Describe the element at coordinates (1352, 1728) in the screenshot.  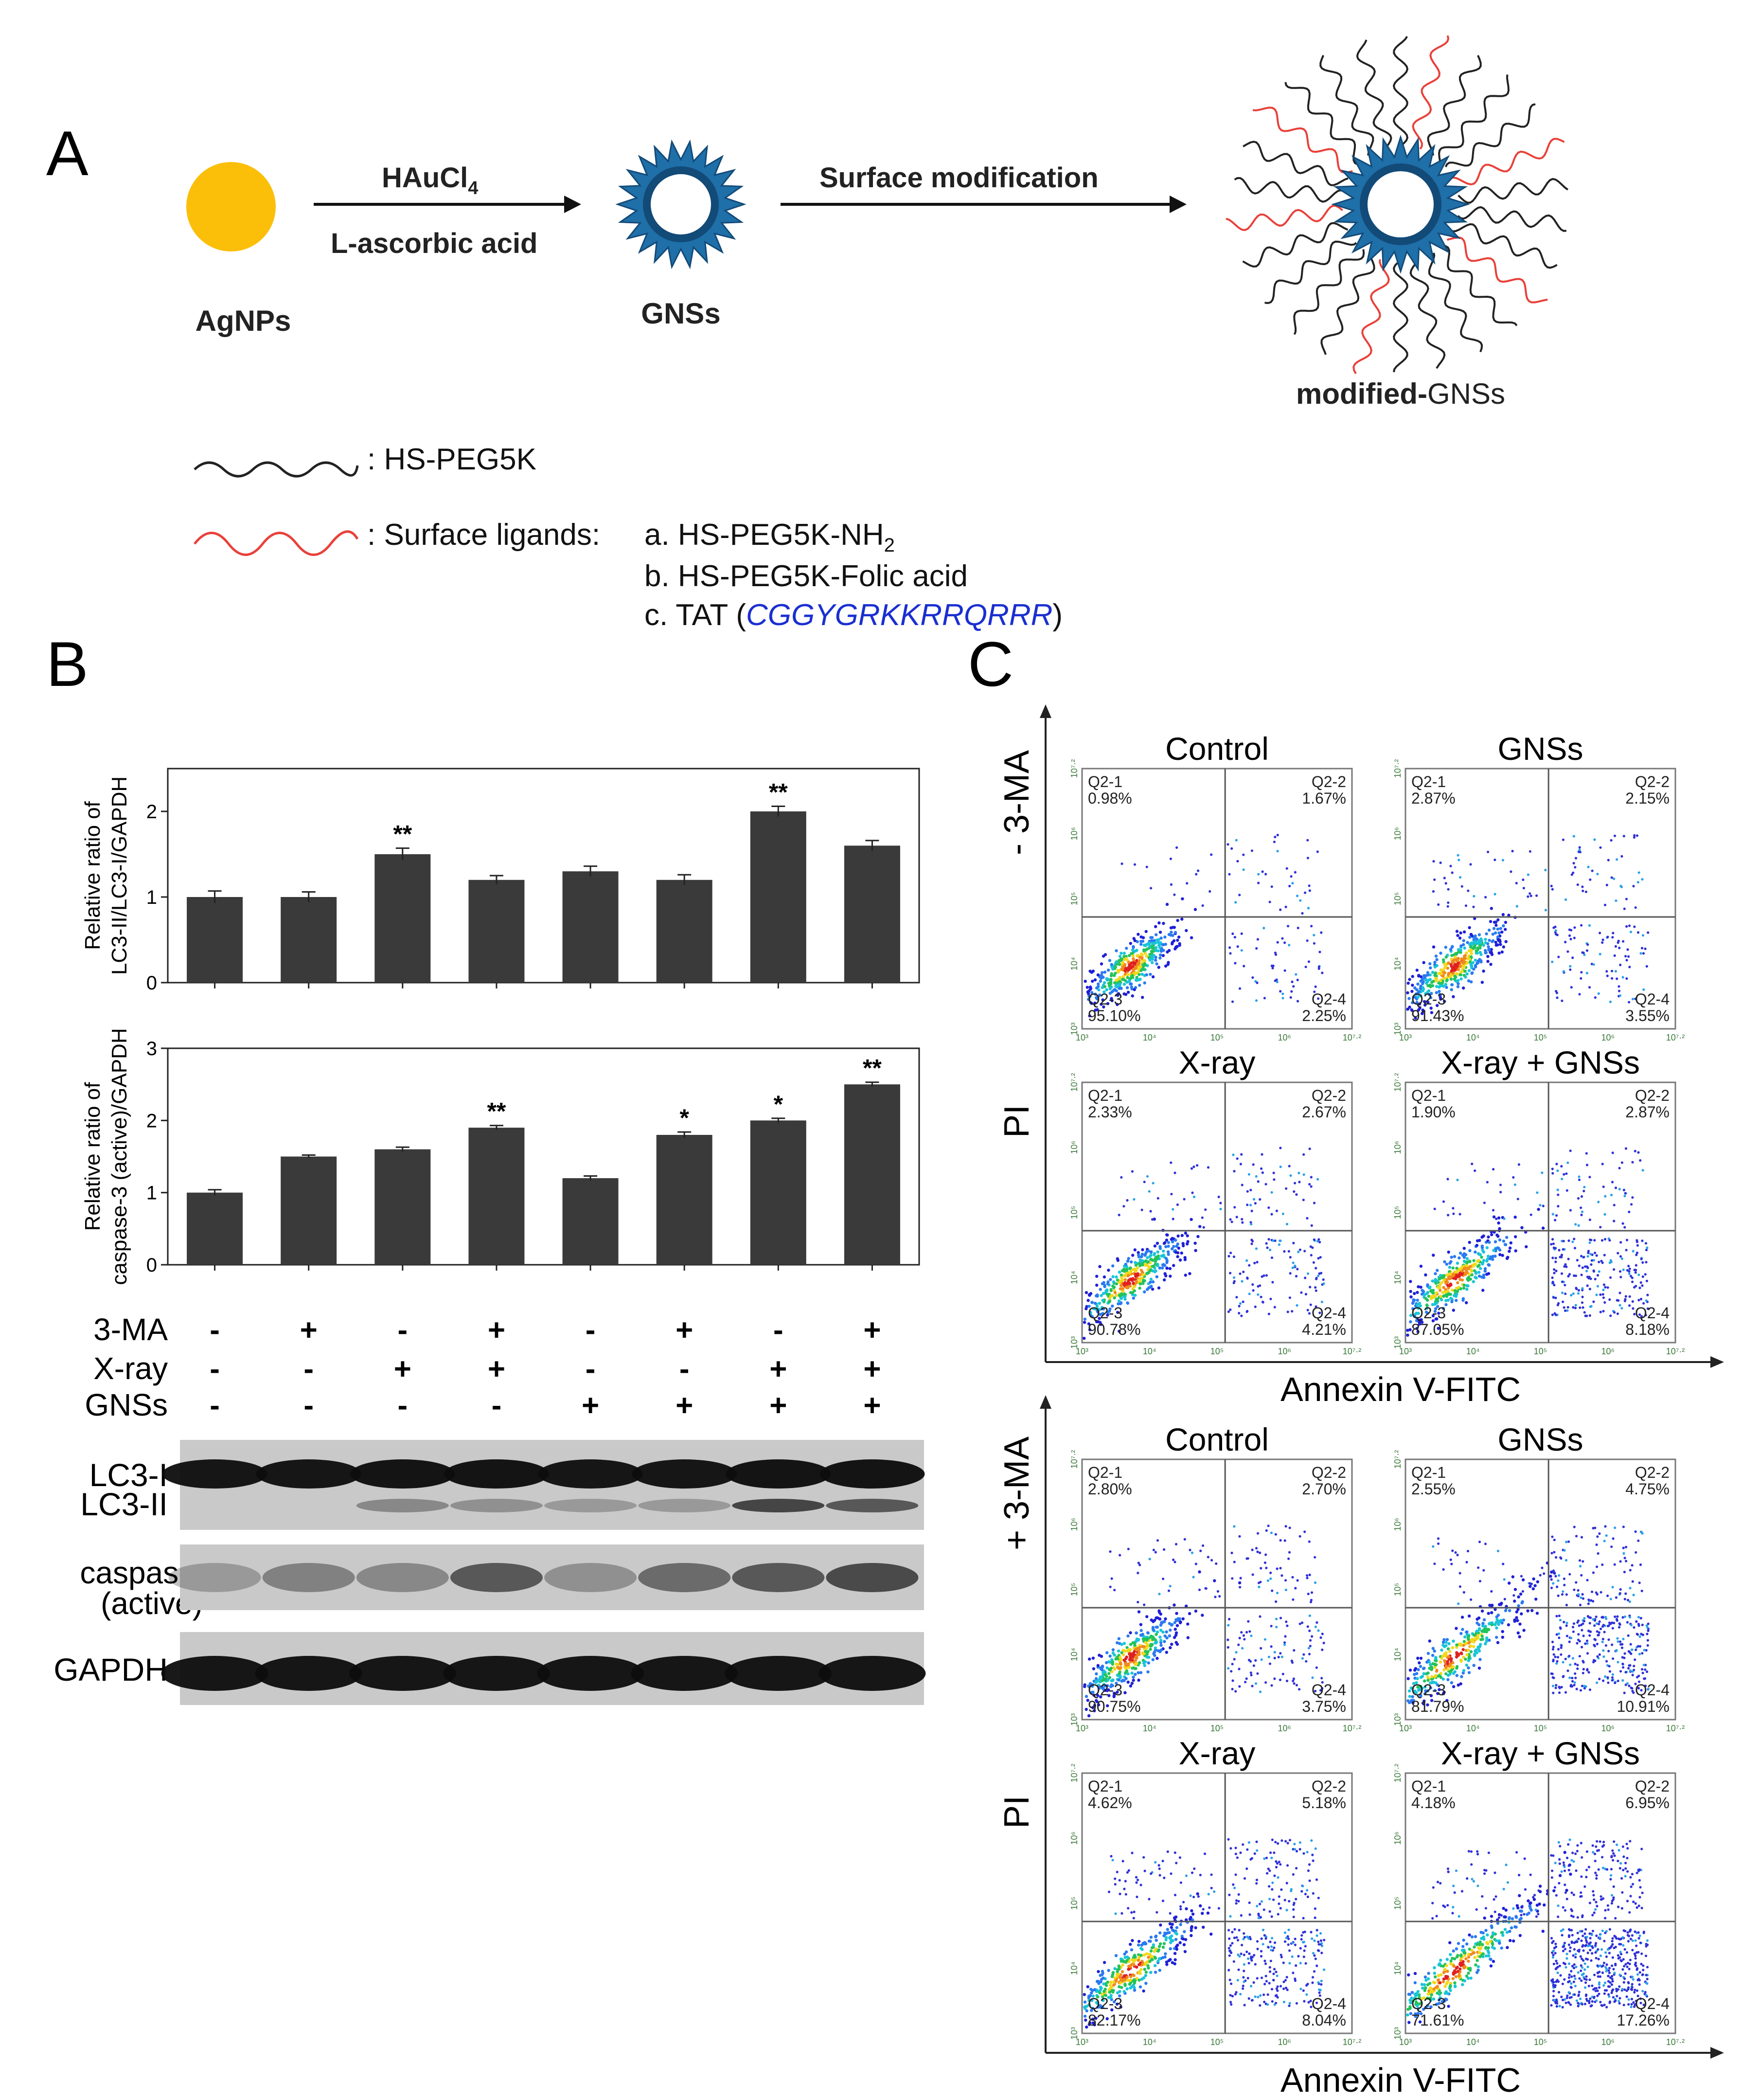
I see `x-axis-tick: 10⁷·²` at that location.